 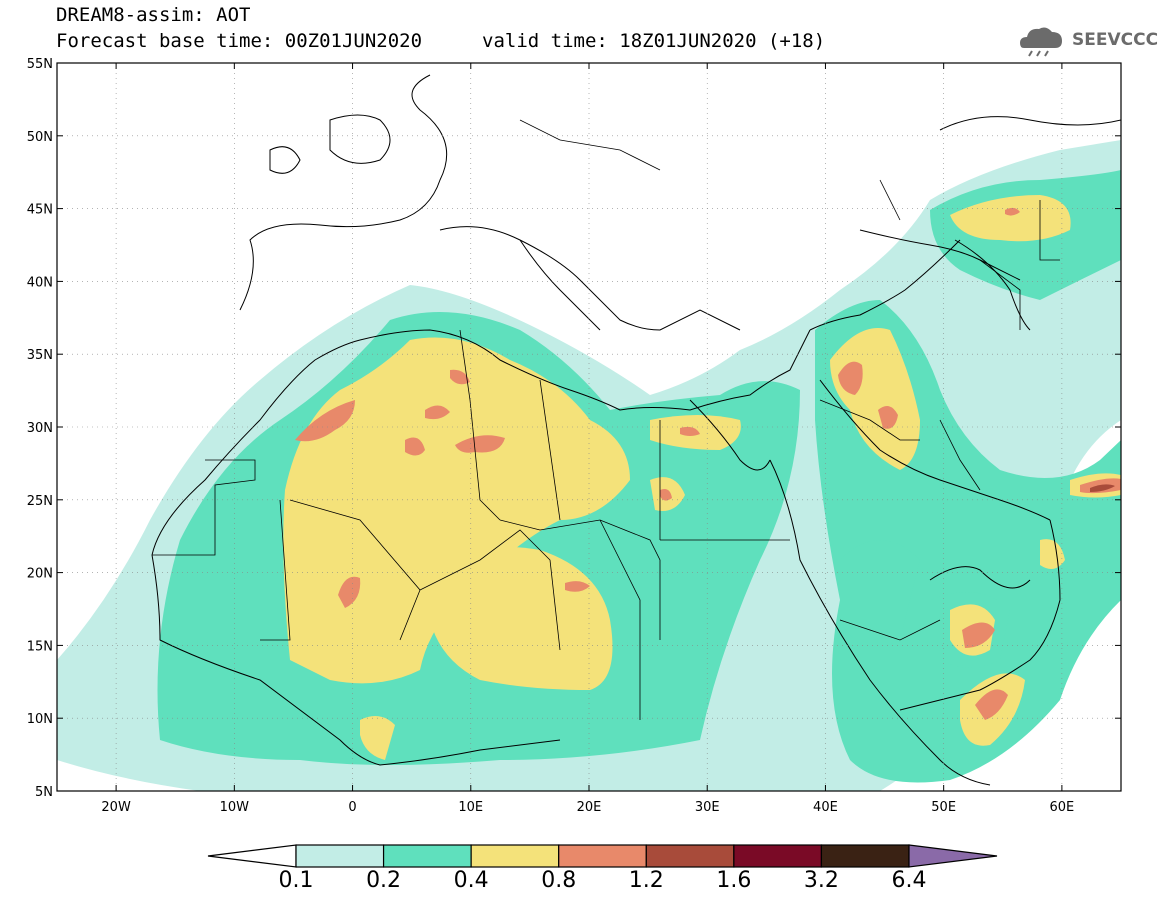 What do you see at coordinates (1102, 488) in the screenshot?
I see `aot-level-1.2` at bounding box center [1102, 488].